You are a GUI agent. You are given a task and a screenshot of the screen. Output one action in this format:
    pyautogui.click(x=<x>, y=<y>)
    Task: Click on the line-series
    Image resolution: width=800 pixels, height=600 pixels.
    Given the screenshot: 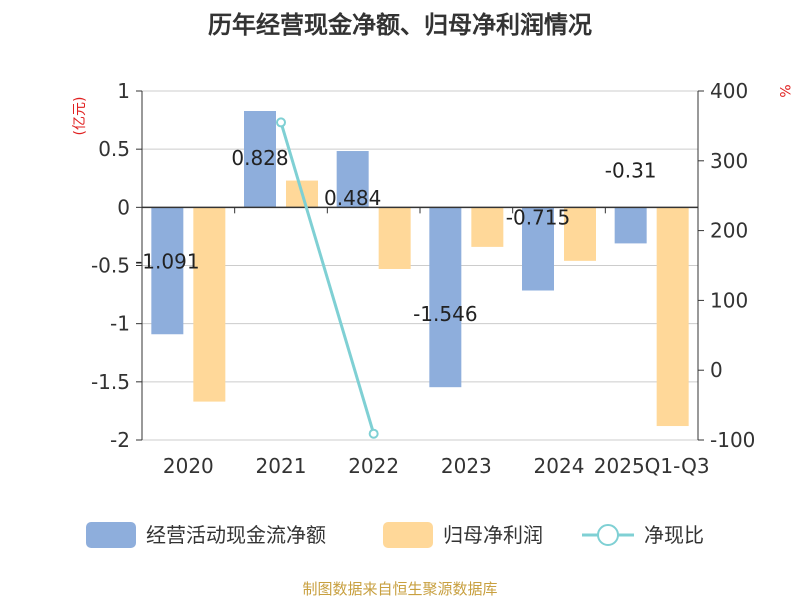 What is the action you would take?
    pyautogui.click(x=327, y=278)
    